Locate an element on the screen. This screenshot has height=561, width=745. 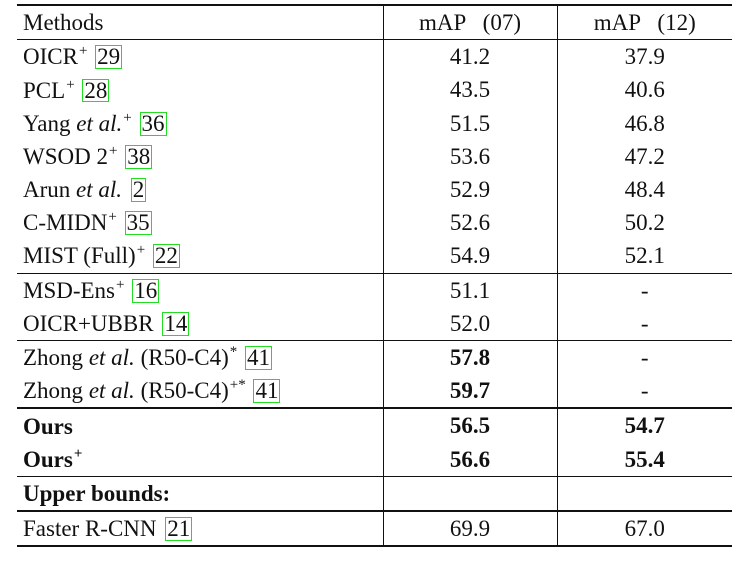
table-row: Yang et al.+ 36 51.5 46.8 is located at coordinates (374, 123).